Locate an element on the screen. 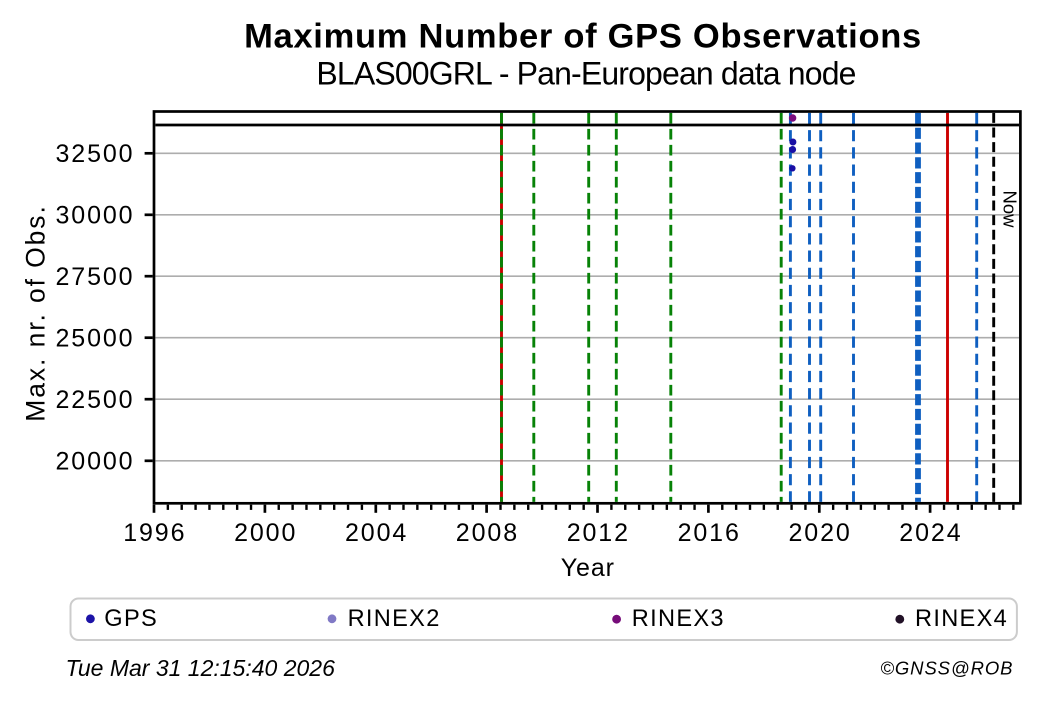 This screenshot has width=1040, height=704. svg-text: Now is located at coordinates (1010, 210).